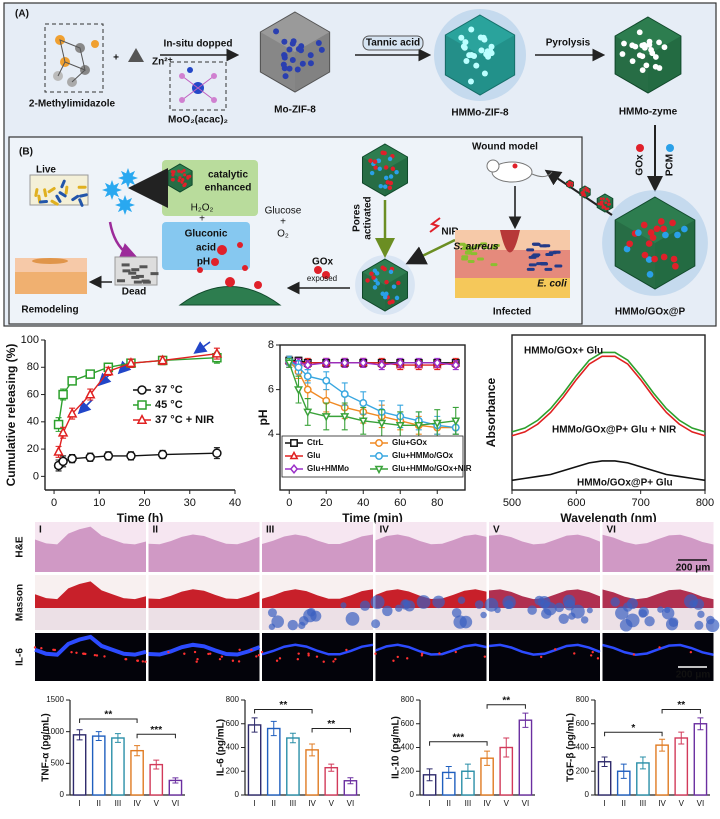 The image size is (720, 819). What do you see at coordinates (271, 390) in the screenshot?
I see `y-tick-label: 6` at bounding box center [271, 390].